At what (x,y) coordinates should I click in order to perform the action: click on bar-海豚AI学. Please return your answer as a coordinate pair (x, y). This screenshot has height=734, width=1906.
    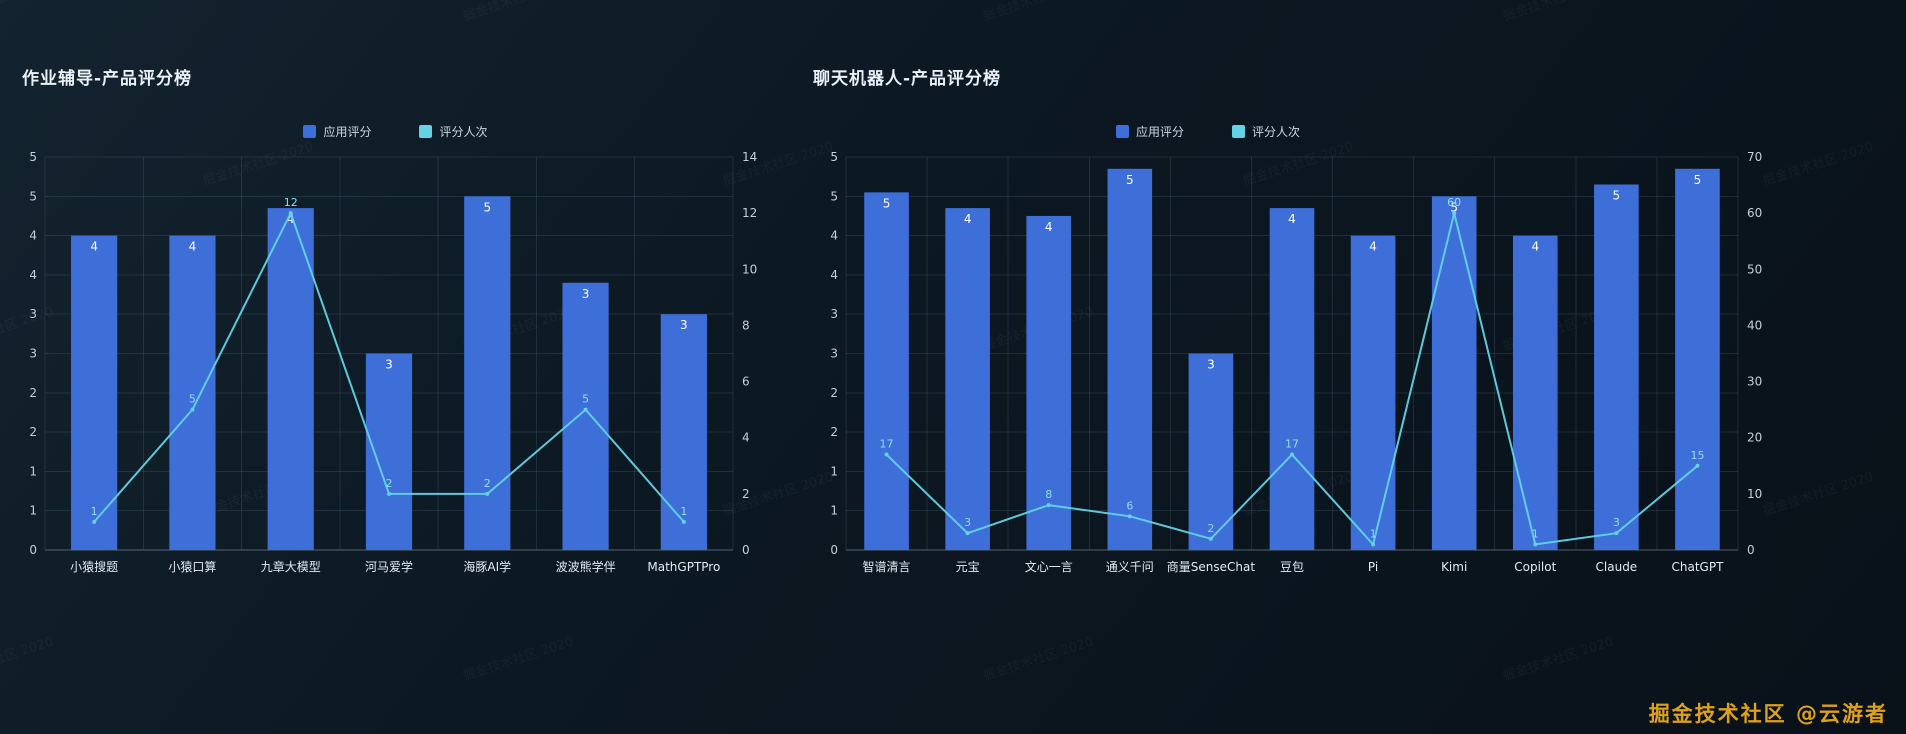
    Looking at the image, I should click on (487, 373).